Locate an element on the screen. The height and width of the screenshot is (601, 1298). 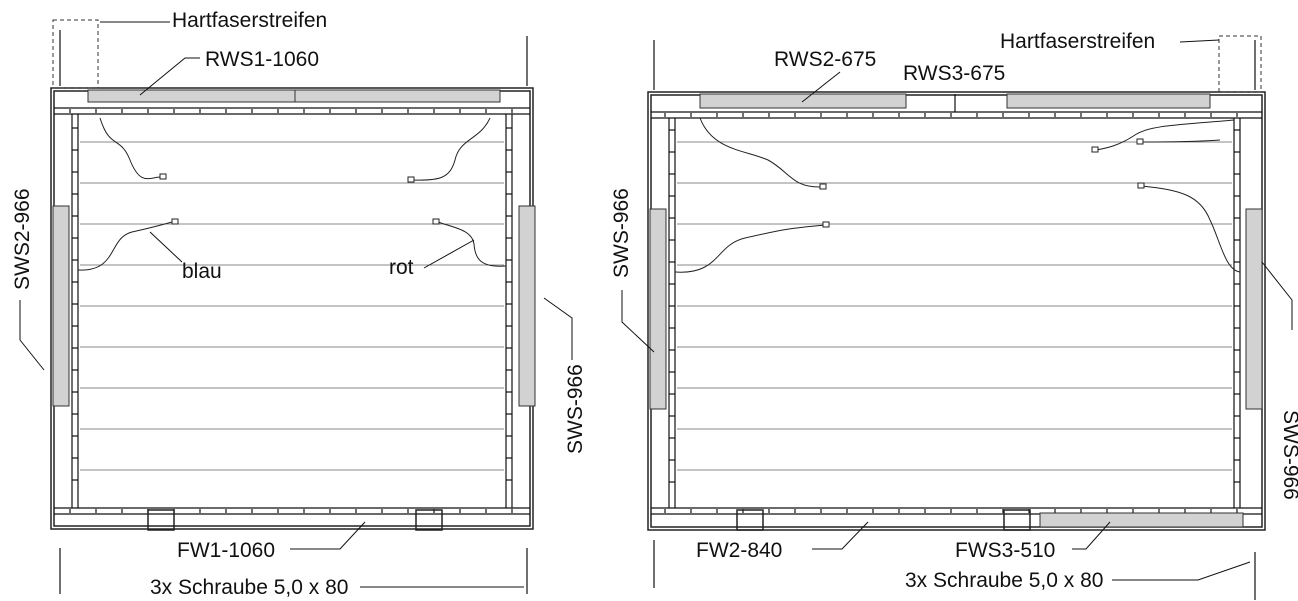
left-wire-top-right is located at coordinates (451, 149).